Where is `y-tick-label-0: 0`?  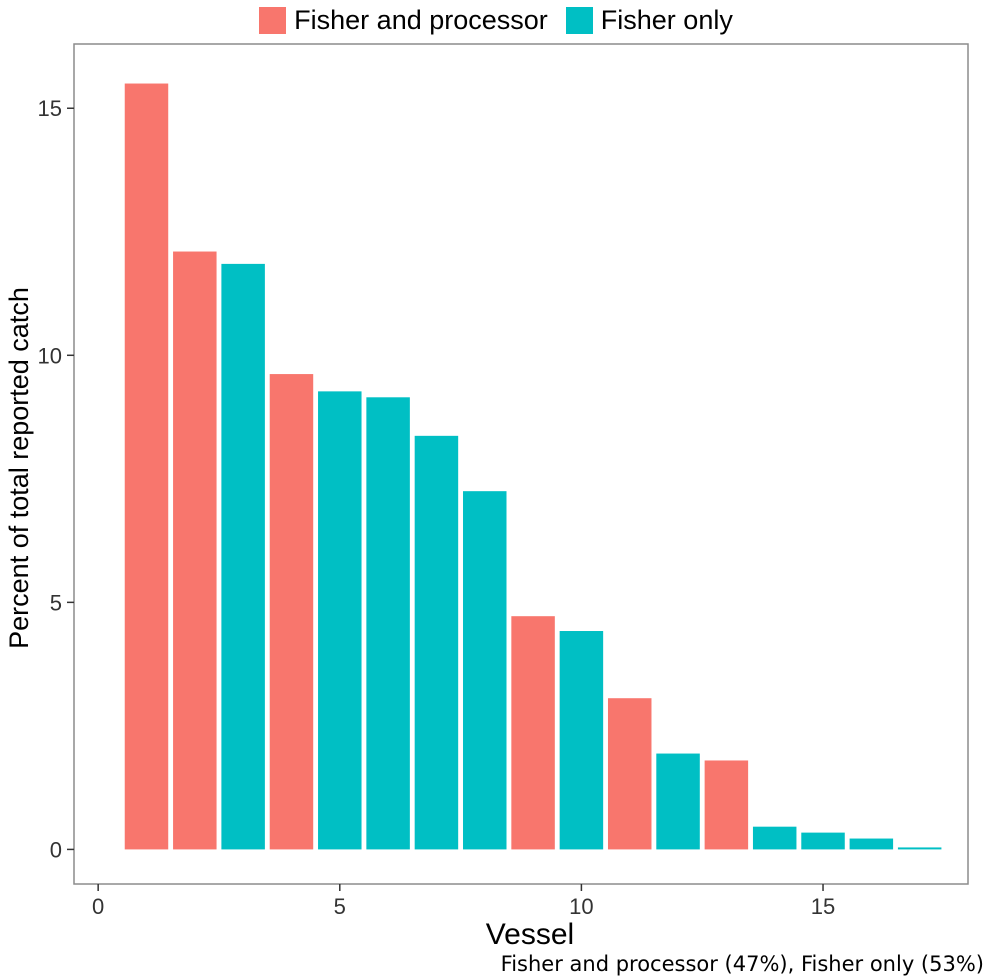 y-tick-label-0: 0 is located at coordinates (56, 849).